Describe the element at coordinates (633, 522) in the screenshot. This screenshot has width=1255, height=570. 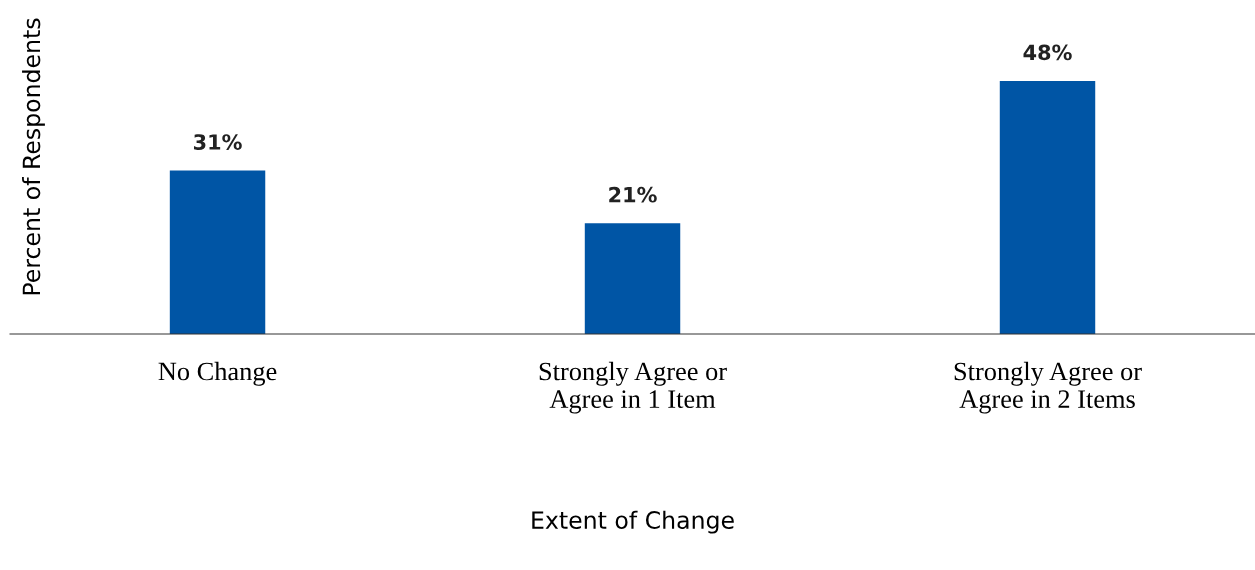
I see `x-axis-title: Extent of Change` at that location.